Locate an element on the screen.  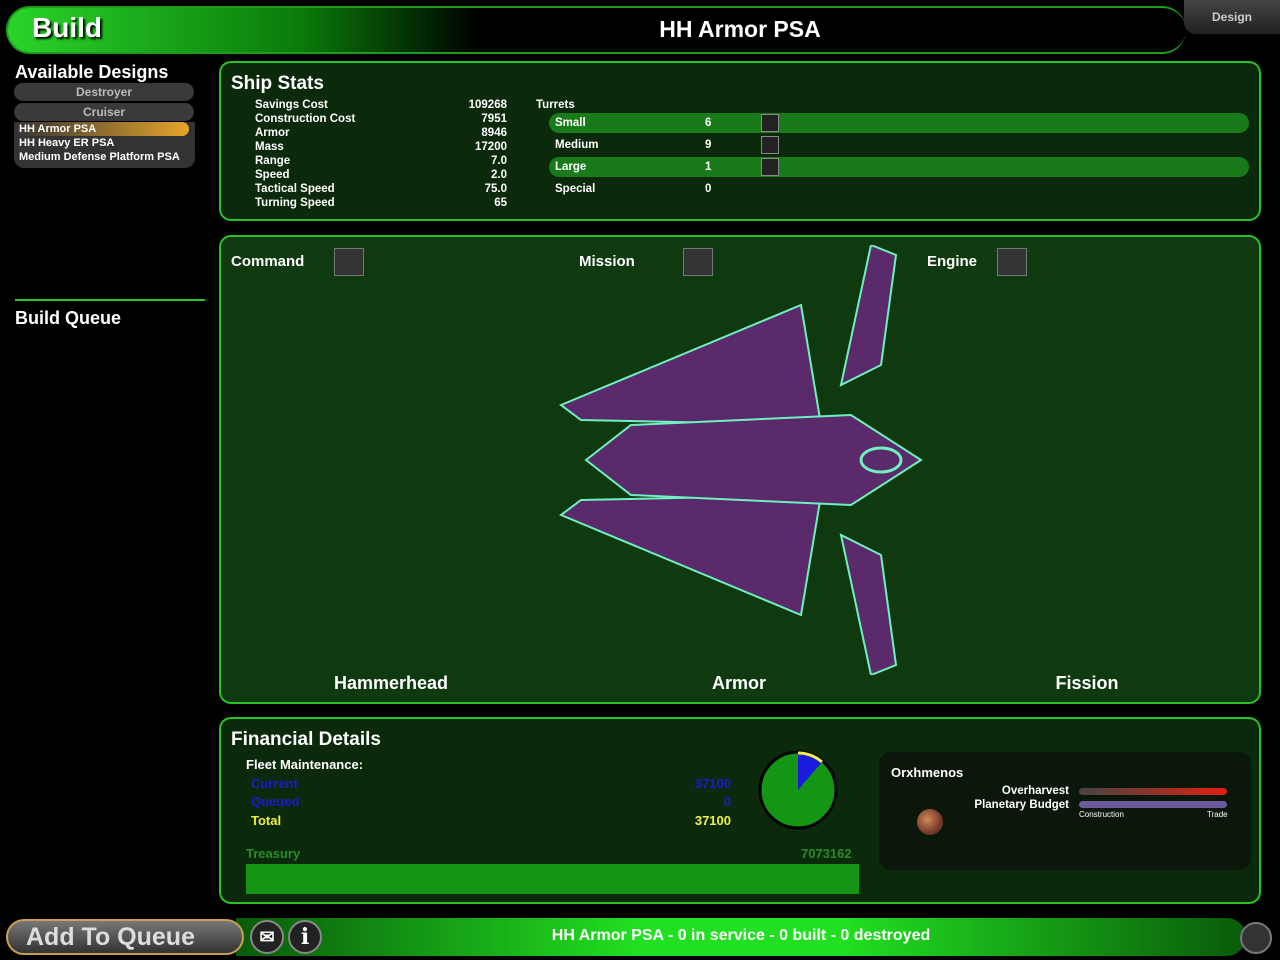
chat-icon: ✉ is located at coordinates (267, 937).